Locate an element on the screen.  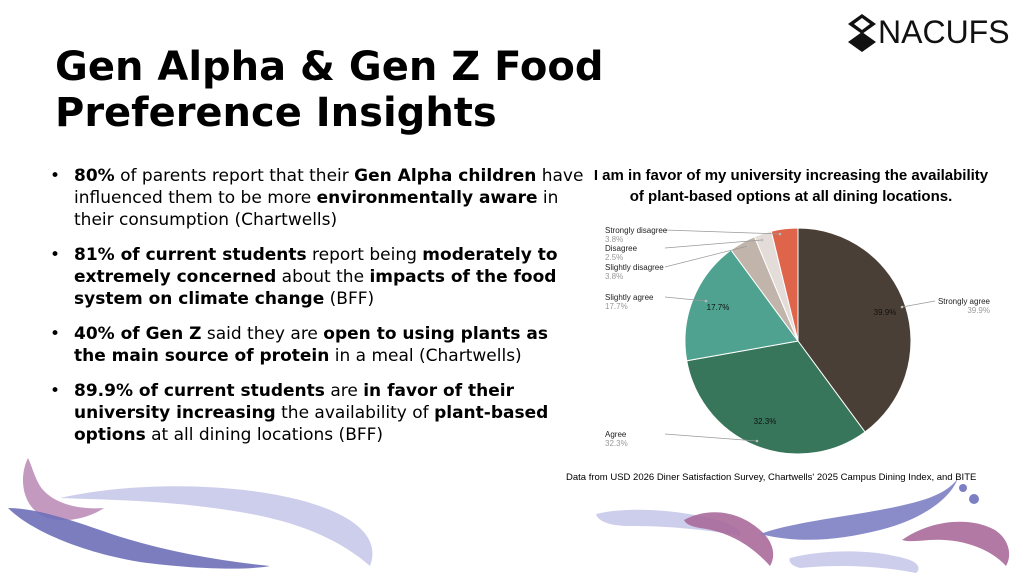
bullet-text-run: 89.9% of current students is located at coordinates (199, 391).